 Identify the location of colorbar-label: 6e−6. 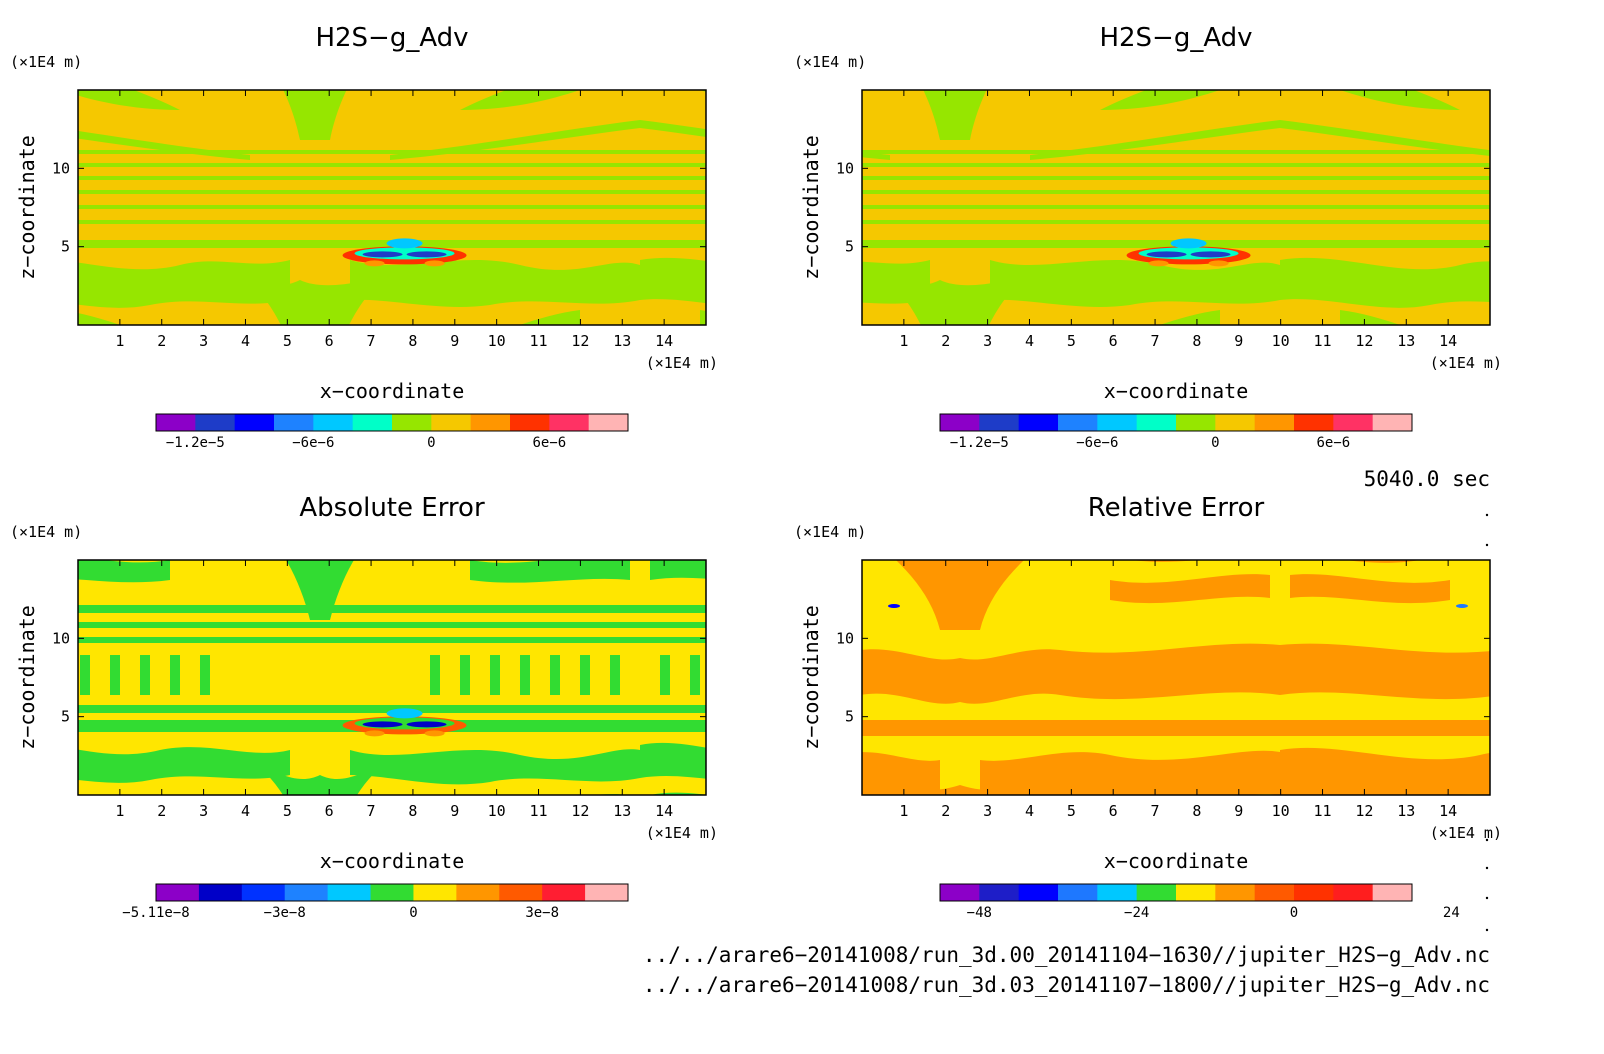
(1333, 443).